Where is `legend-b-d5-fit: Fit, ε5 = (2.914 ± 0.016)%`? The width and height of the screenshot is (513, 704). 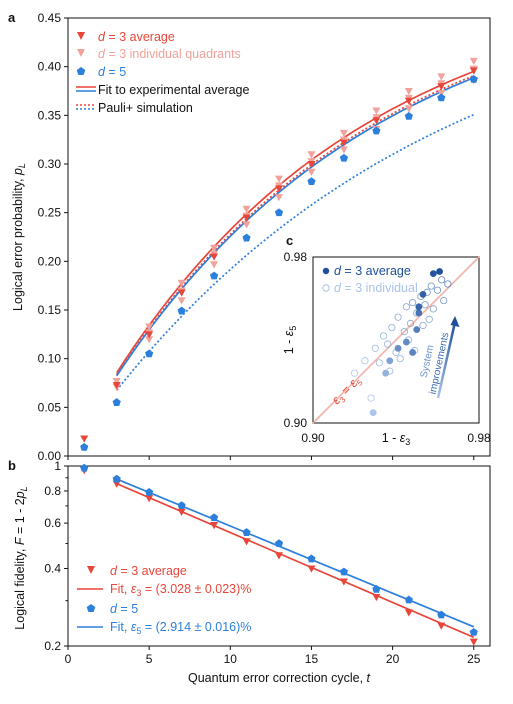
legend-b-d5-fit: Fit, ε5 = (2.914 ± 0.016)% is located at coordinates (180, 628).